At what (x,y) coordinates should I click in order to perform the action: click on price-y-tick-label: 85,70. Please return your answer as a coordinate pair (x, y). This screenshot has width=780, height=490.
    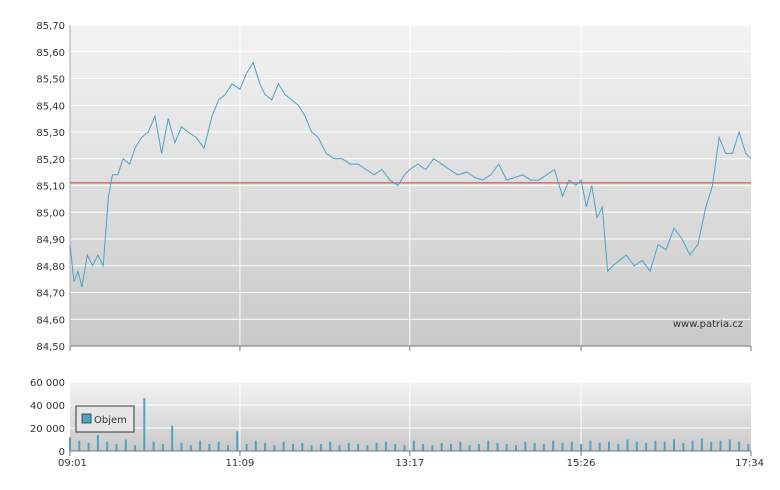
    Looking at the image, I should click on (50, 26).